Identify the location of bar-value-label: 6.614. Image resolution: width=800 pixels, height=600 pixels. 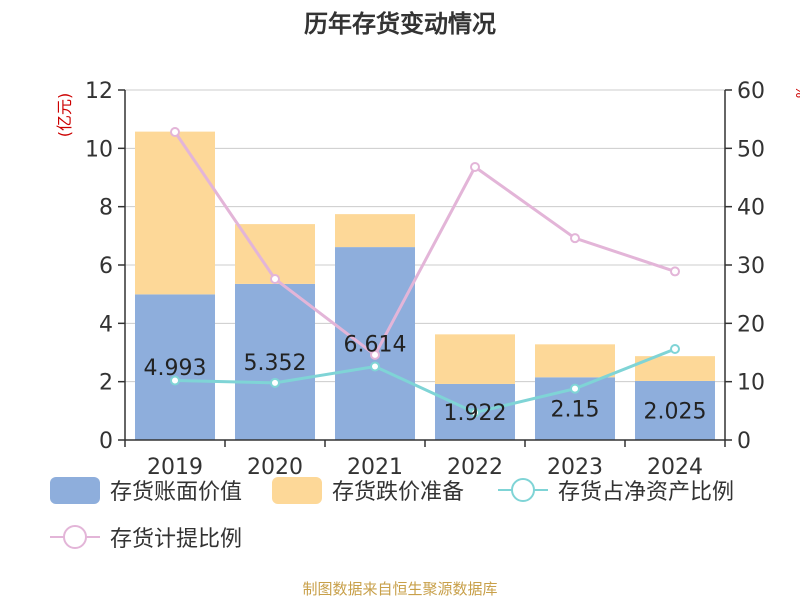
(375, 345).